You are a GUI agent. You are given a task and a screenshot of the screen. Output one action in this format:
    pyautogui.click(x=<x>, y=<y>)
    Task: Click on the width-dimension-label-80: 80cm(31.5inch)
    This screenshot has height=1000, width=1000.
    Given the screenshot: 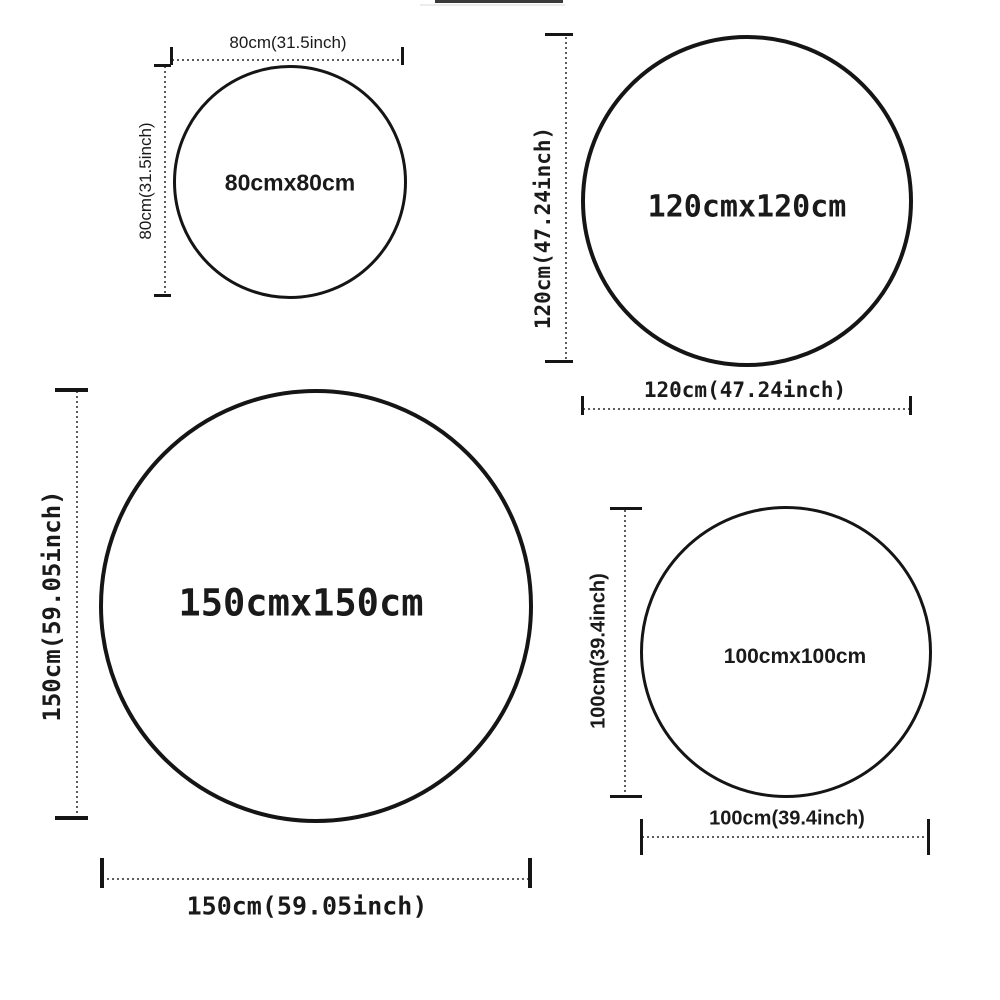 What is the action you would take?
    pyautogui.click(x=288, y=42)
    